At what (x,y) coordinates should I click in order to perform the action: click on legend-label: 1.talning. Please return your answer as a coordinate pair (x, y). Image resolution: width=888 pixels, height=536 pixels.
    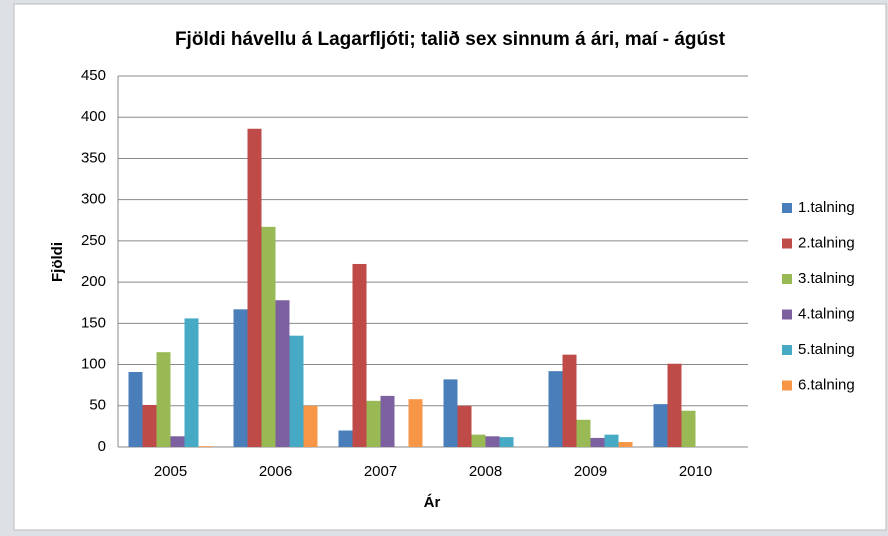
    Looking at the image, I should click on (826, 207).